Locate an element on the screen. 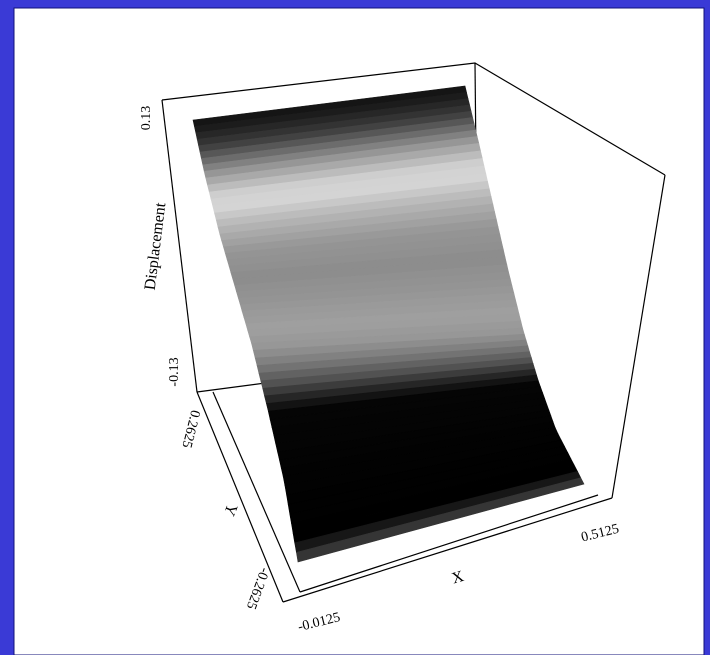 This screenshot has width=710, height=660. floor-inner-bottom is located at coordinates (449, 543).